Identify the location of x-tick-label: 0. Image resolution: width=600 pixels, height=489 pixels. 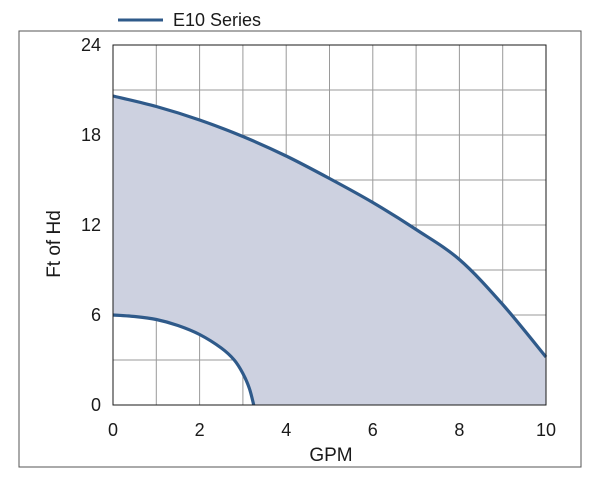
(113, 430).